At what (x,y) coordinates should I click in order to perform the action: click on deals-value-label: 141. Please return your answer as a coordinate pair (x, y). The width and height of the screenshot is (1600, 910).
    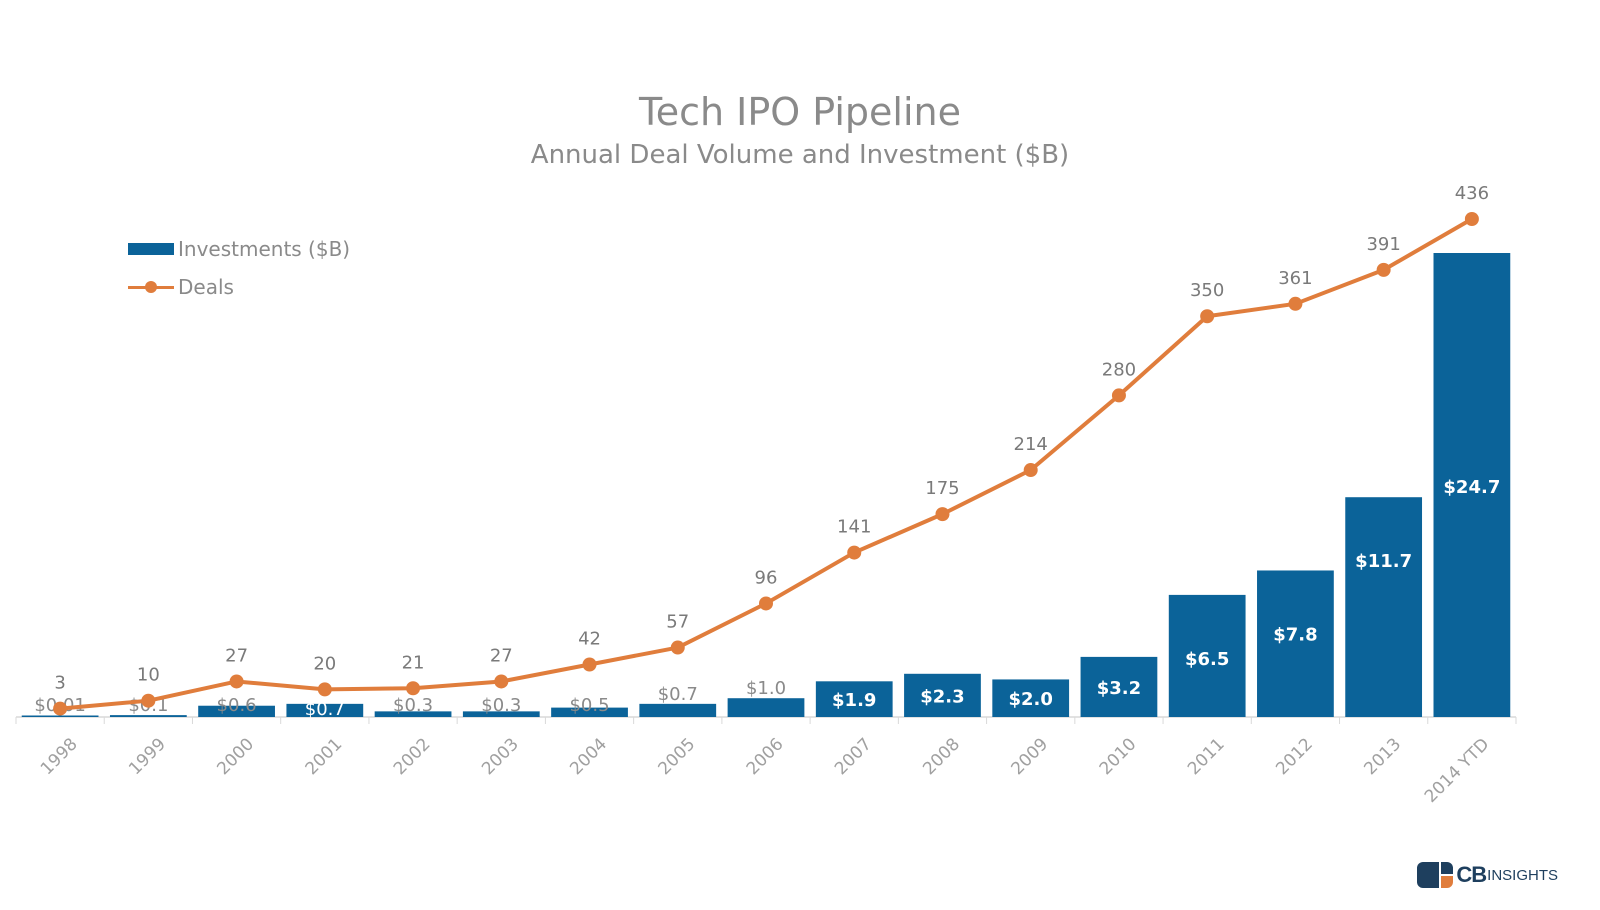
    Looking at the image, I should click on (854, 527).